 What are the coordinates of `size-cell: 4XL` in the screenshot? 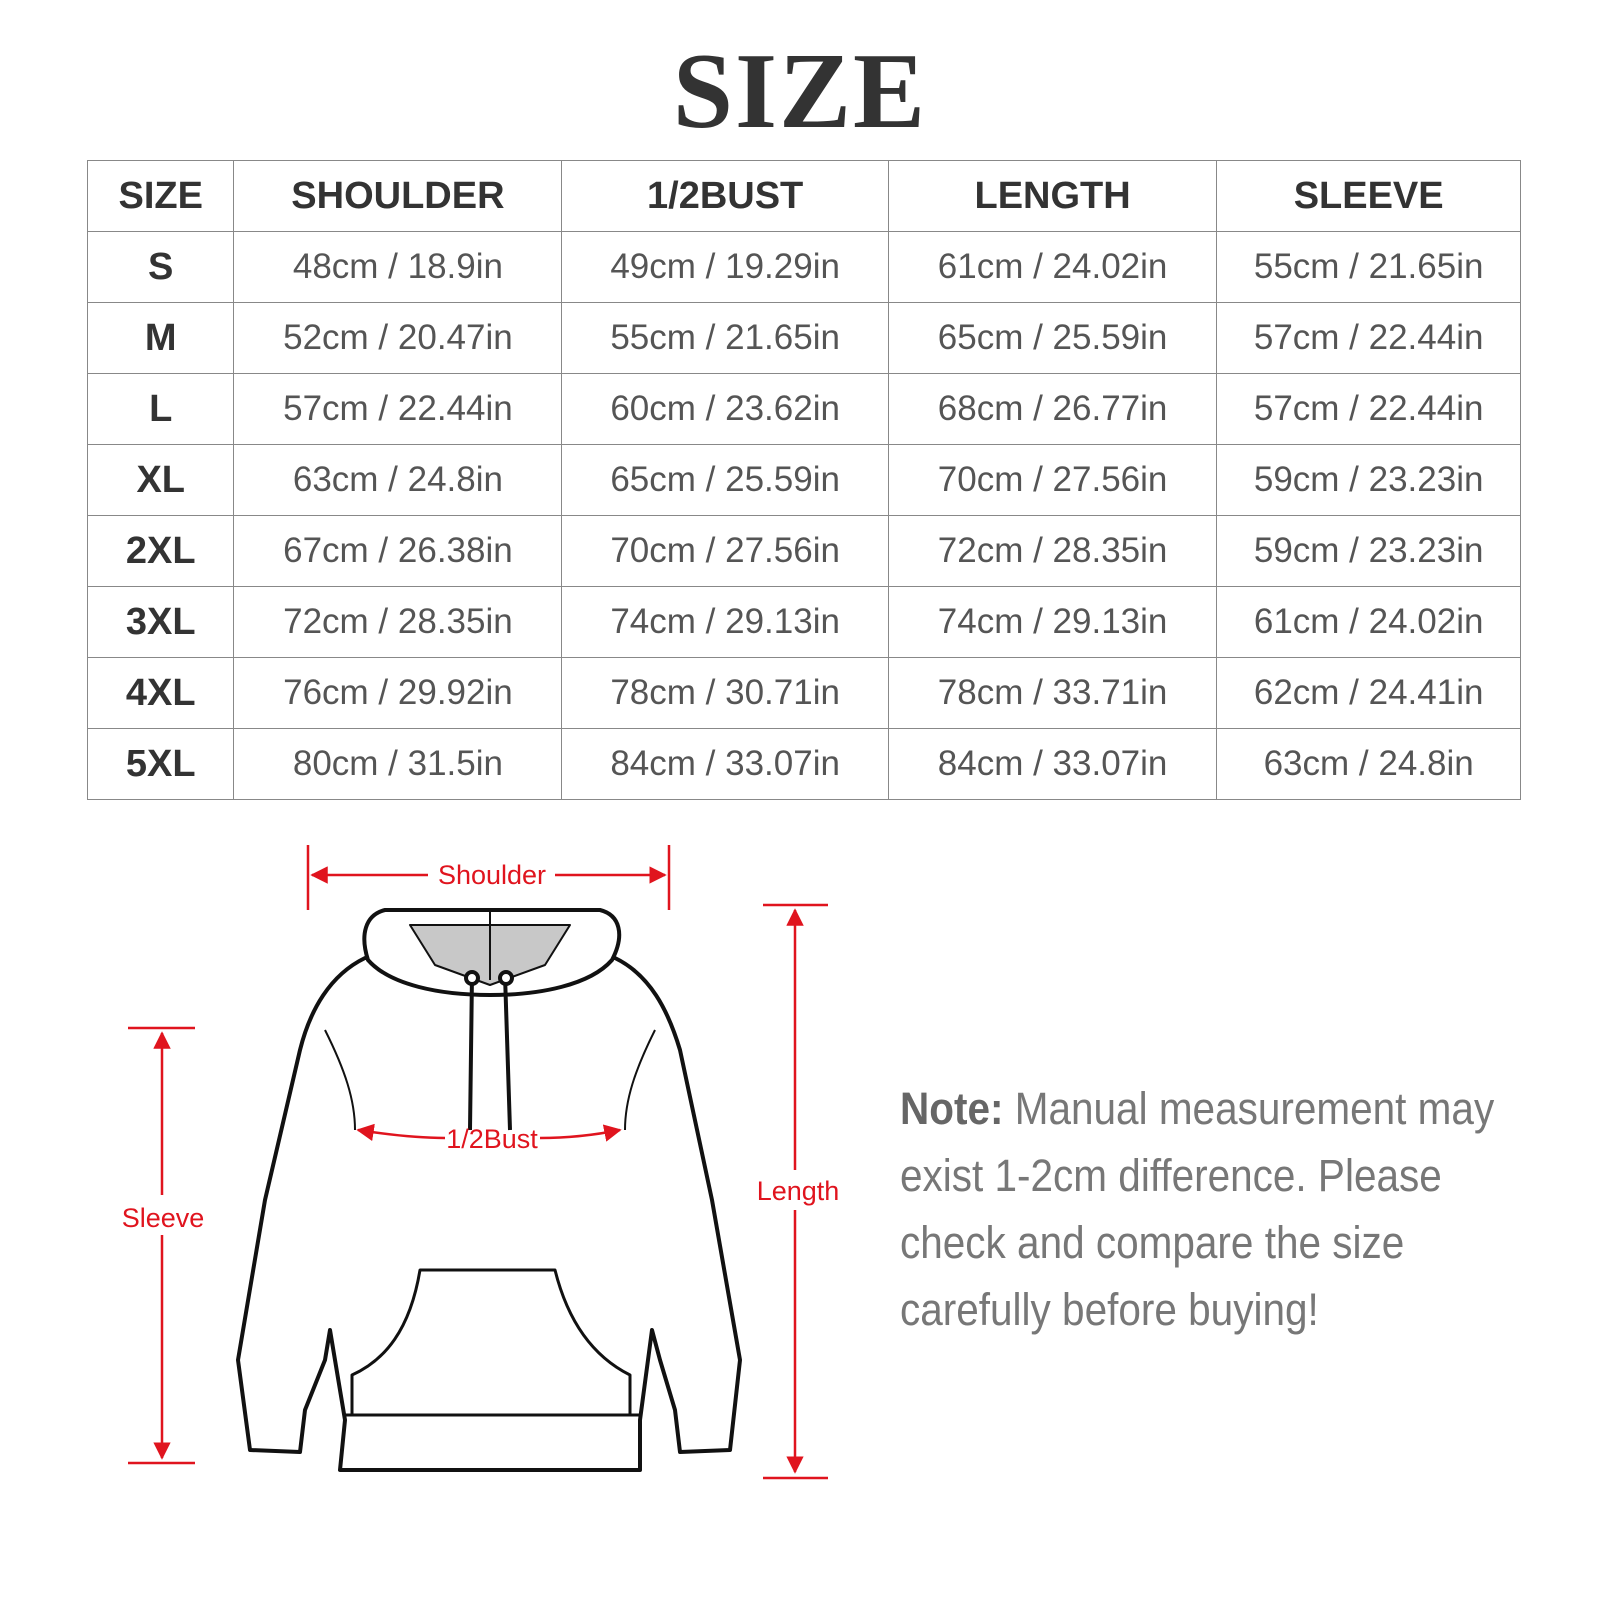 It's located at (160, 693).